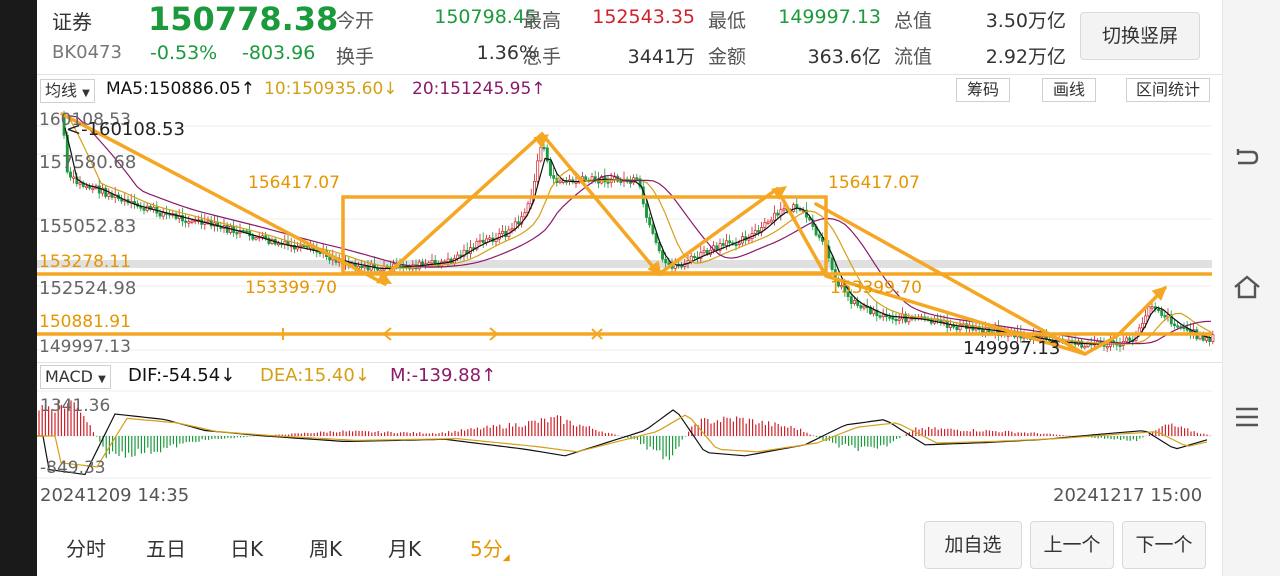 The width and height of the screenshot is (1280, 576). I want to click on tab-five-day: 五日, so click(166, 549).